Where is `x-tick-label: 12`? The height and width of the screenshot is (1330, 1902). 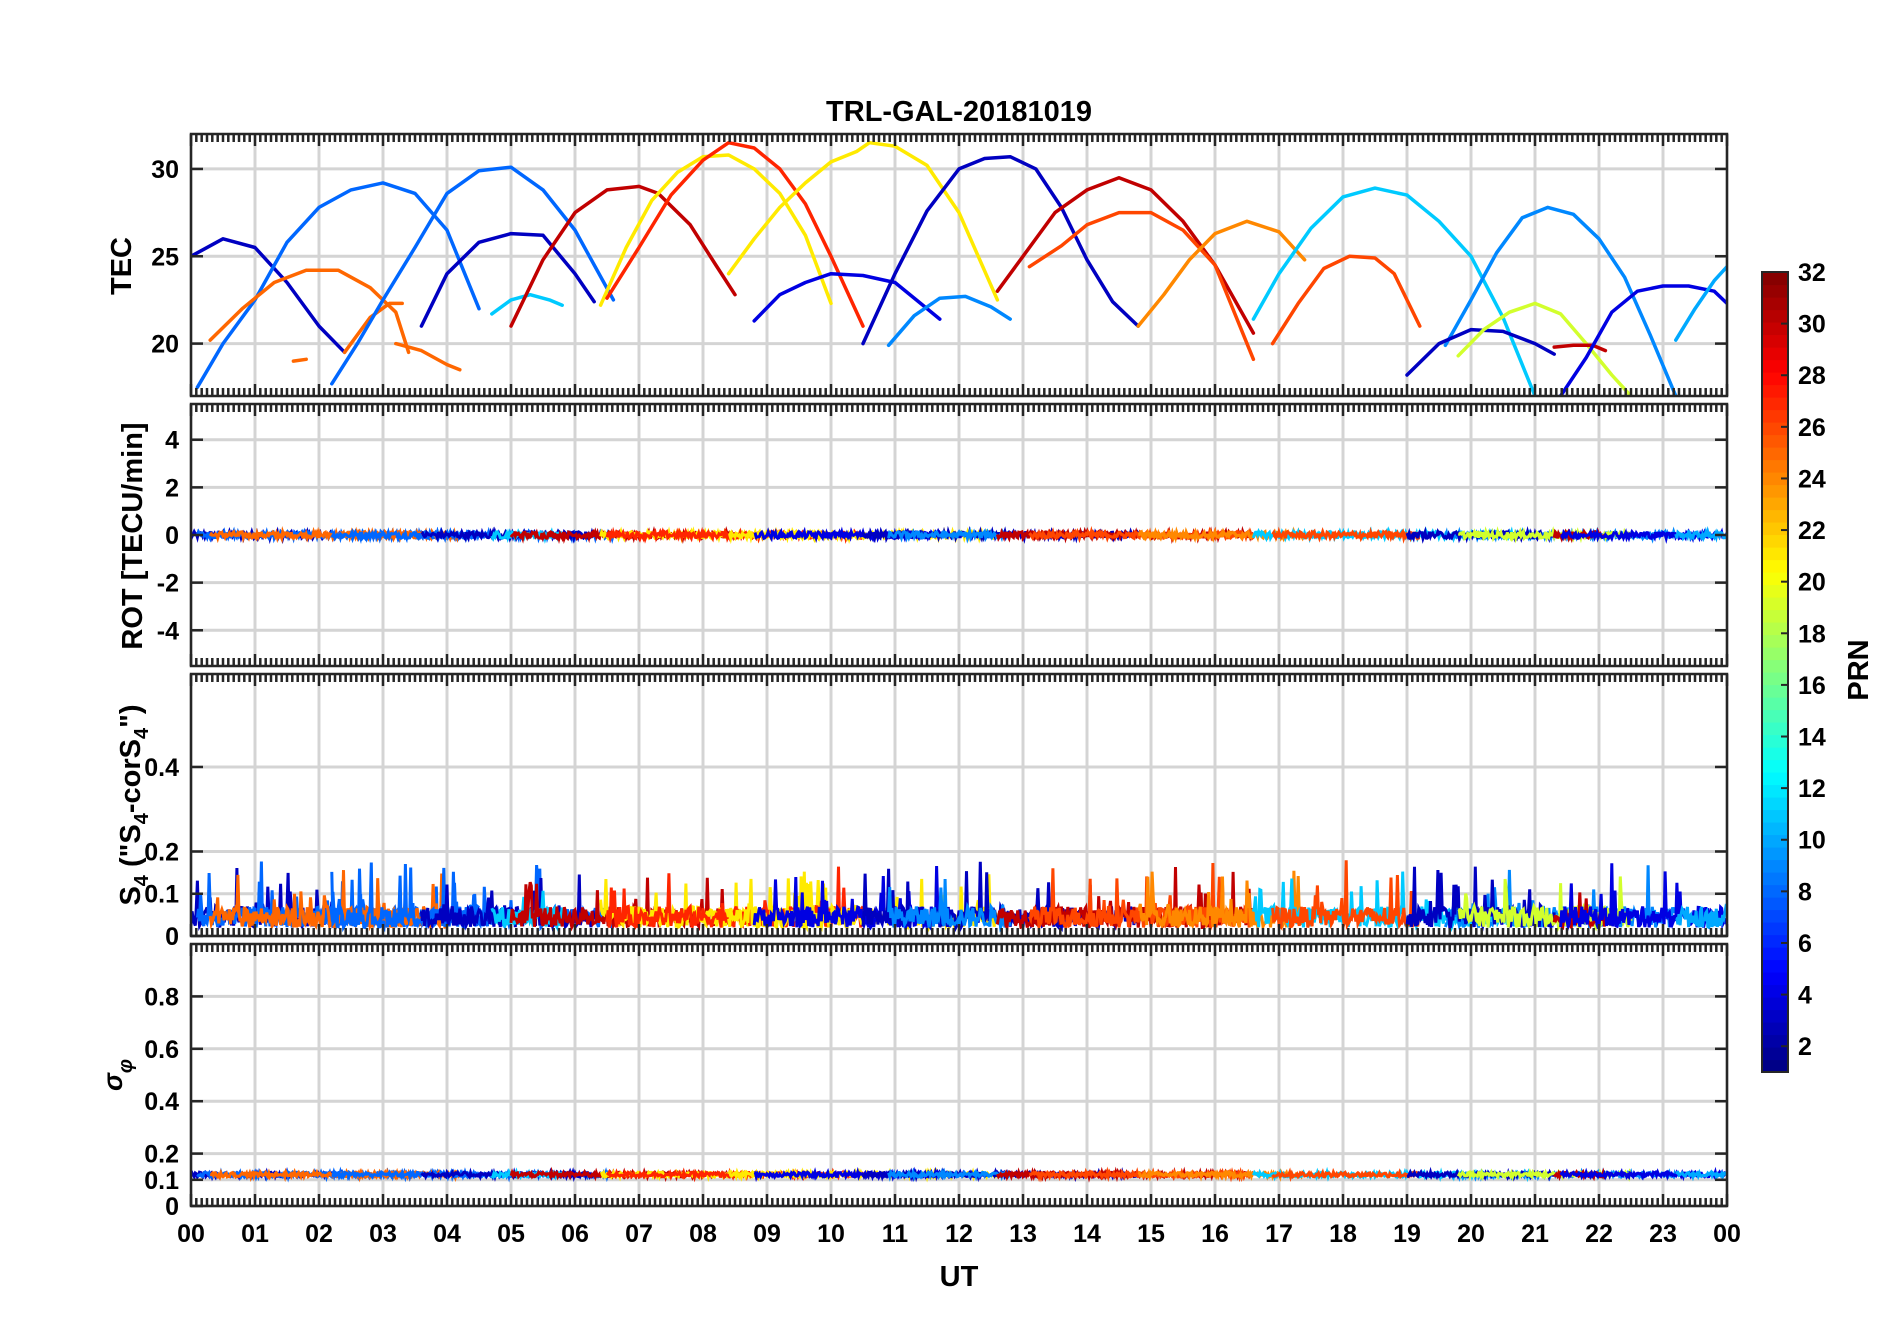
x-tick-label: 12 is located at coordinates (959, 1234).